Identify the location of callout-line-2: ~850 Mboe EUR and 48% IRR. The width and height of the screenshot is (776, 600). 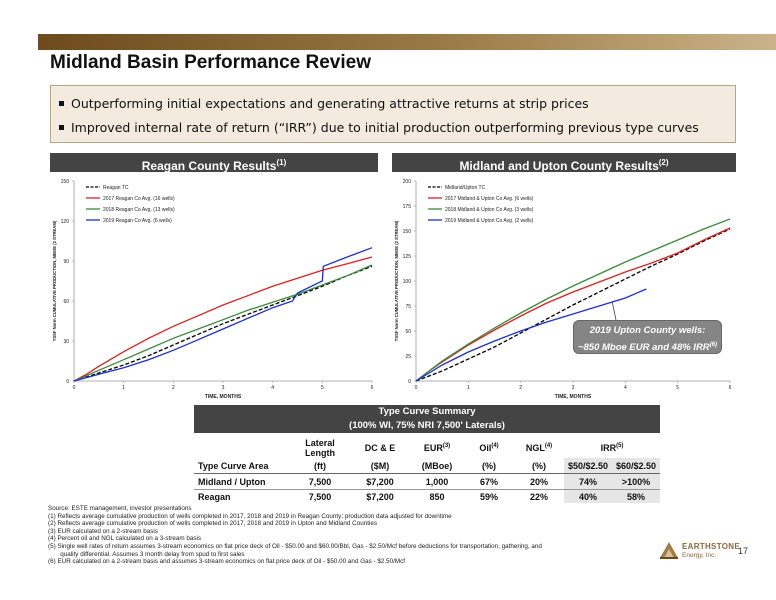
(643, 348).